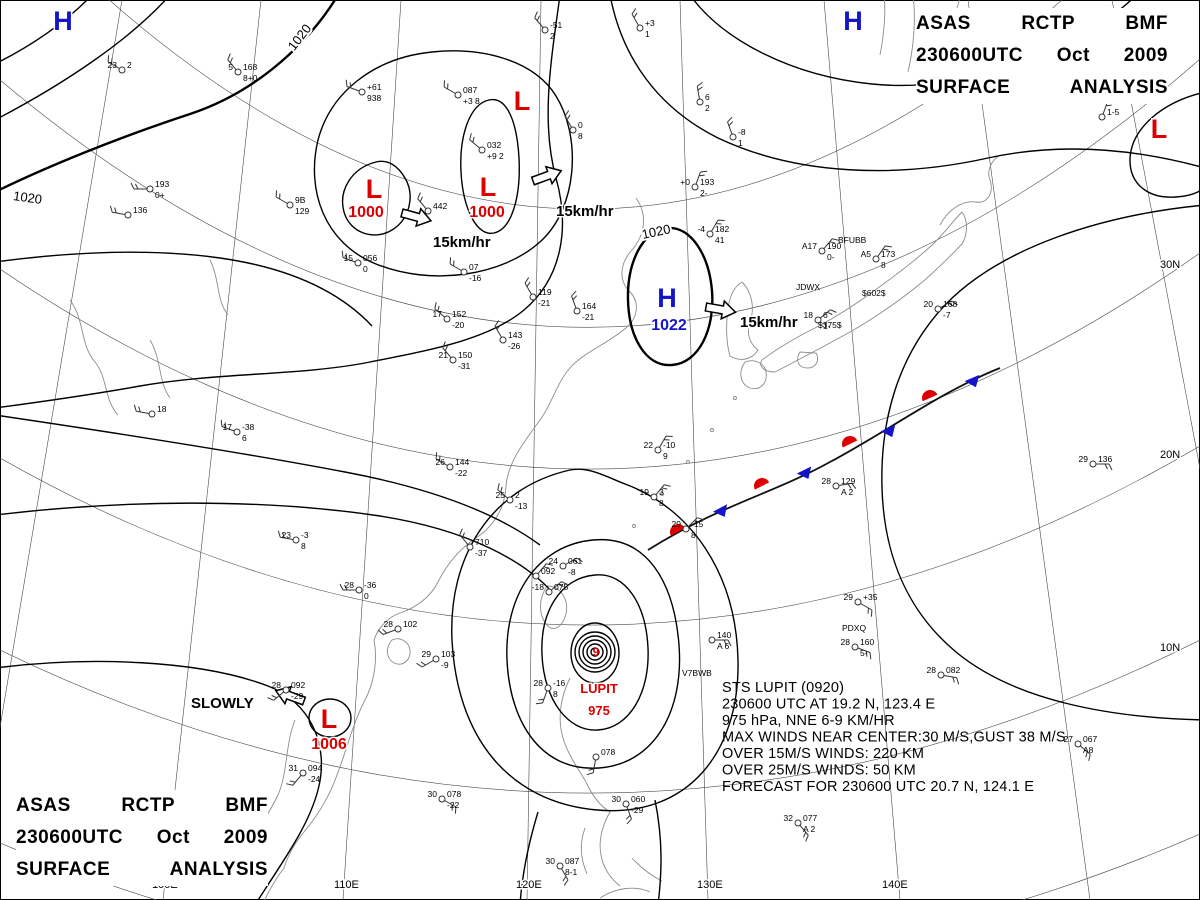 The image size is (1200, 900). Describe the element at coordinates (1042, 23) in the screenshot. I see `chart-title-line1: ASAS RCTP BMF` at that location.